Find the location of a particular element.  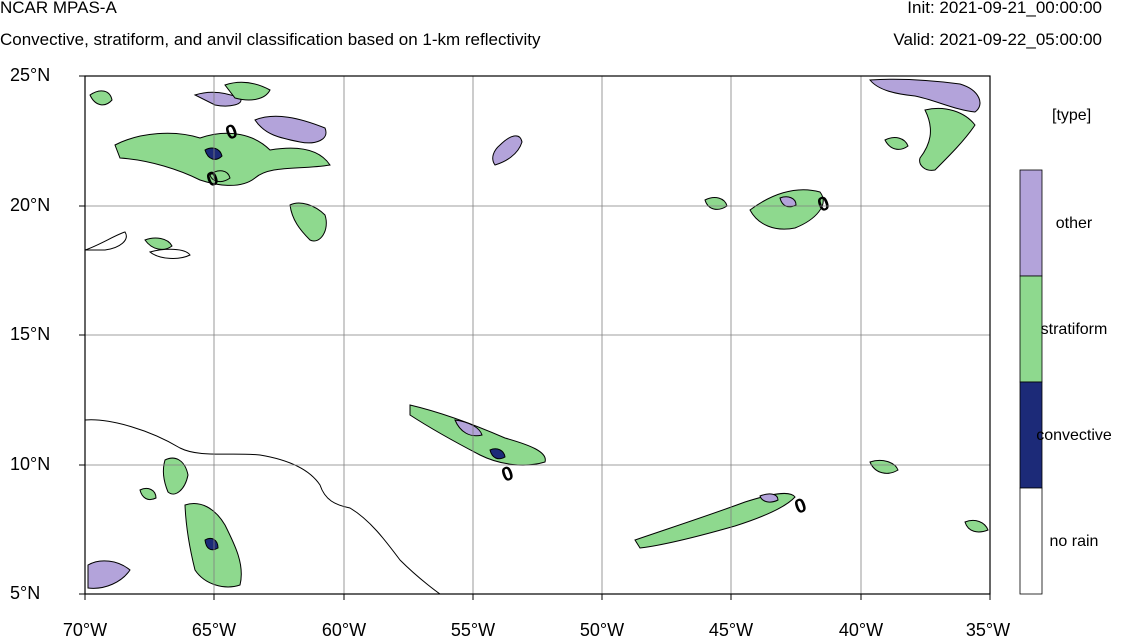

lon-label: 35°W is located at coordinates (988, 630).